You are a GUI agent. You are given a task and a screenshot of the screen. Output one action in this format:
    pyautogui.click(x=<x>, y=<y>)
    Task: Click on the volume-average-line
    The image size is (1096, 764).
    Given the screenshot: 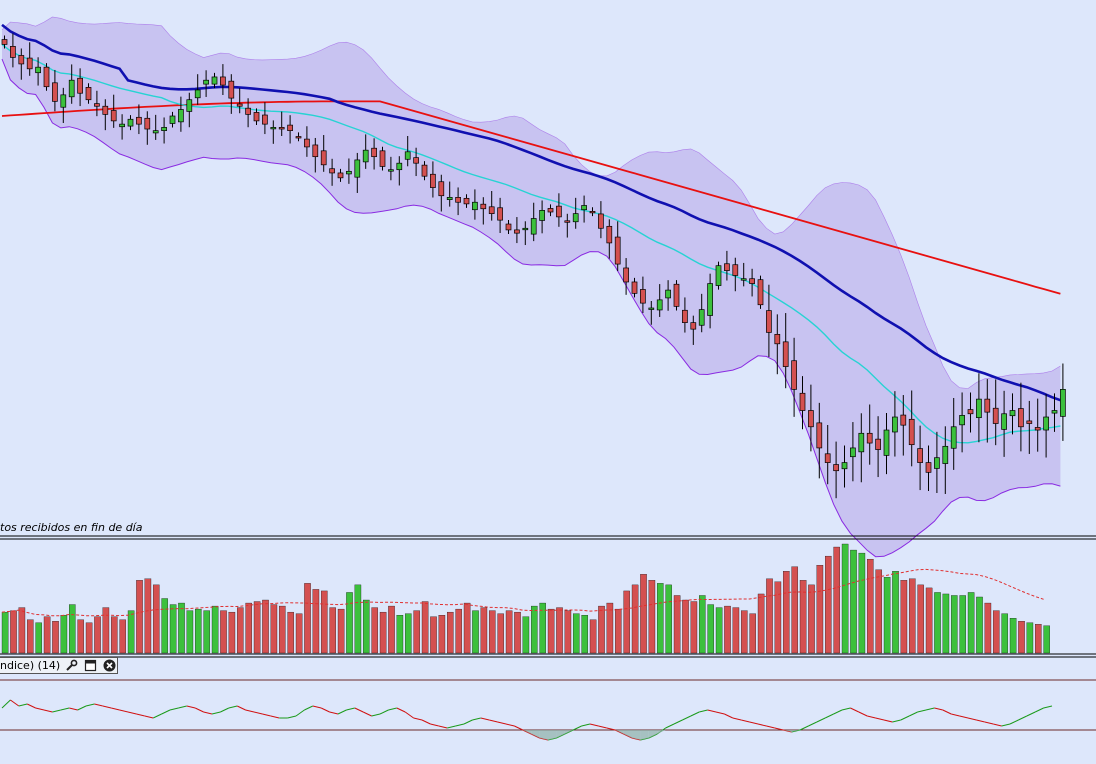 What is the action you would take?
    pyautogui.click(x=522, y=592)
    